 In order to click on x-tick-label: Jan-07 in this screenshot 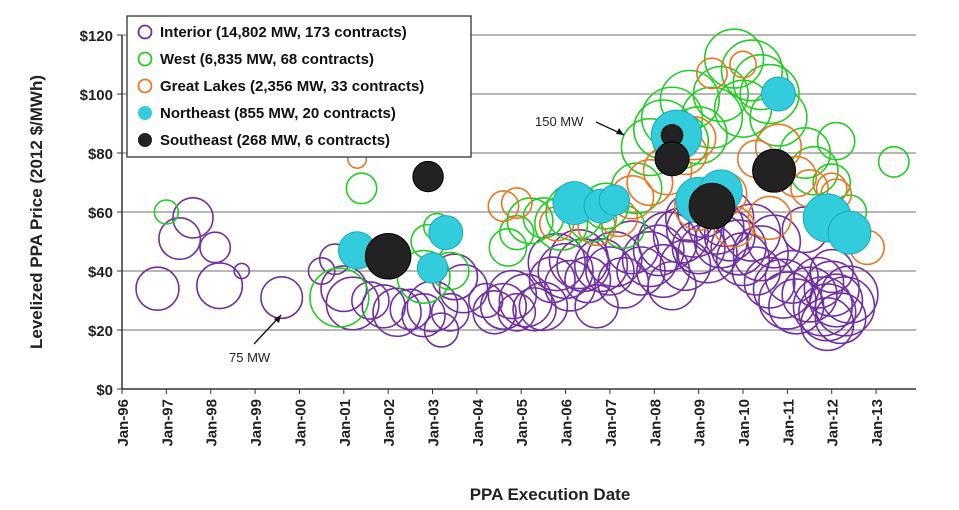, I will do `click(611, 423)`.